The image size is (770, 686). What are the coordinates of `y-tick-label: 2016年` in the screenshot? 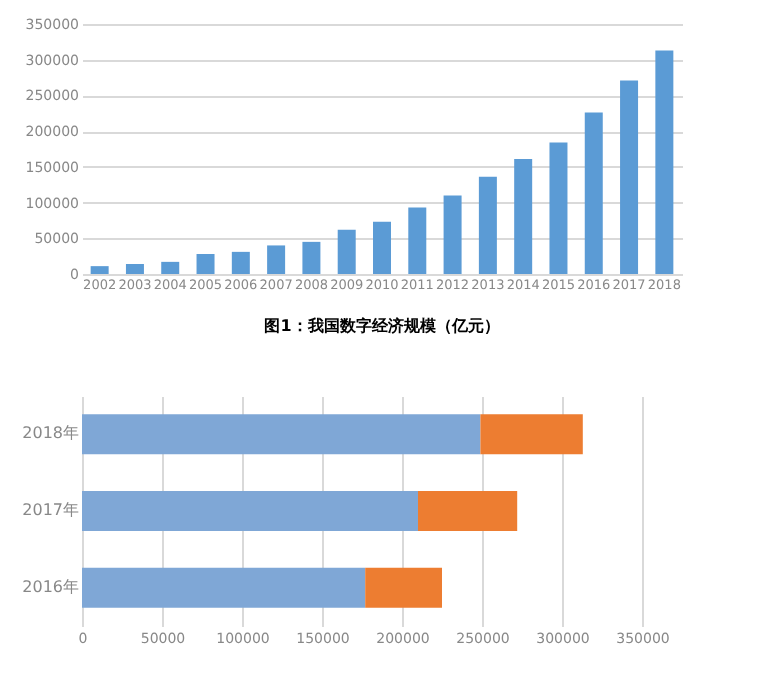 It's located at (50, 586).